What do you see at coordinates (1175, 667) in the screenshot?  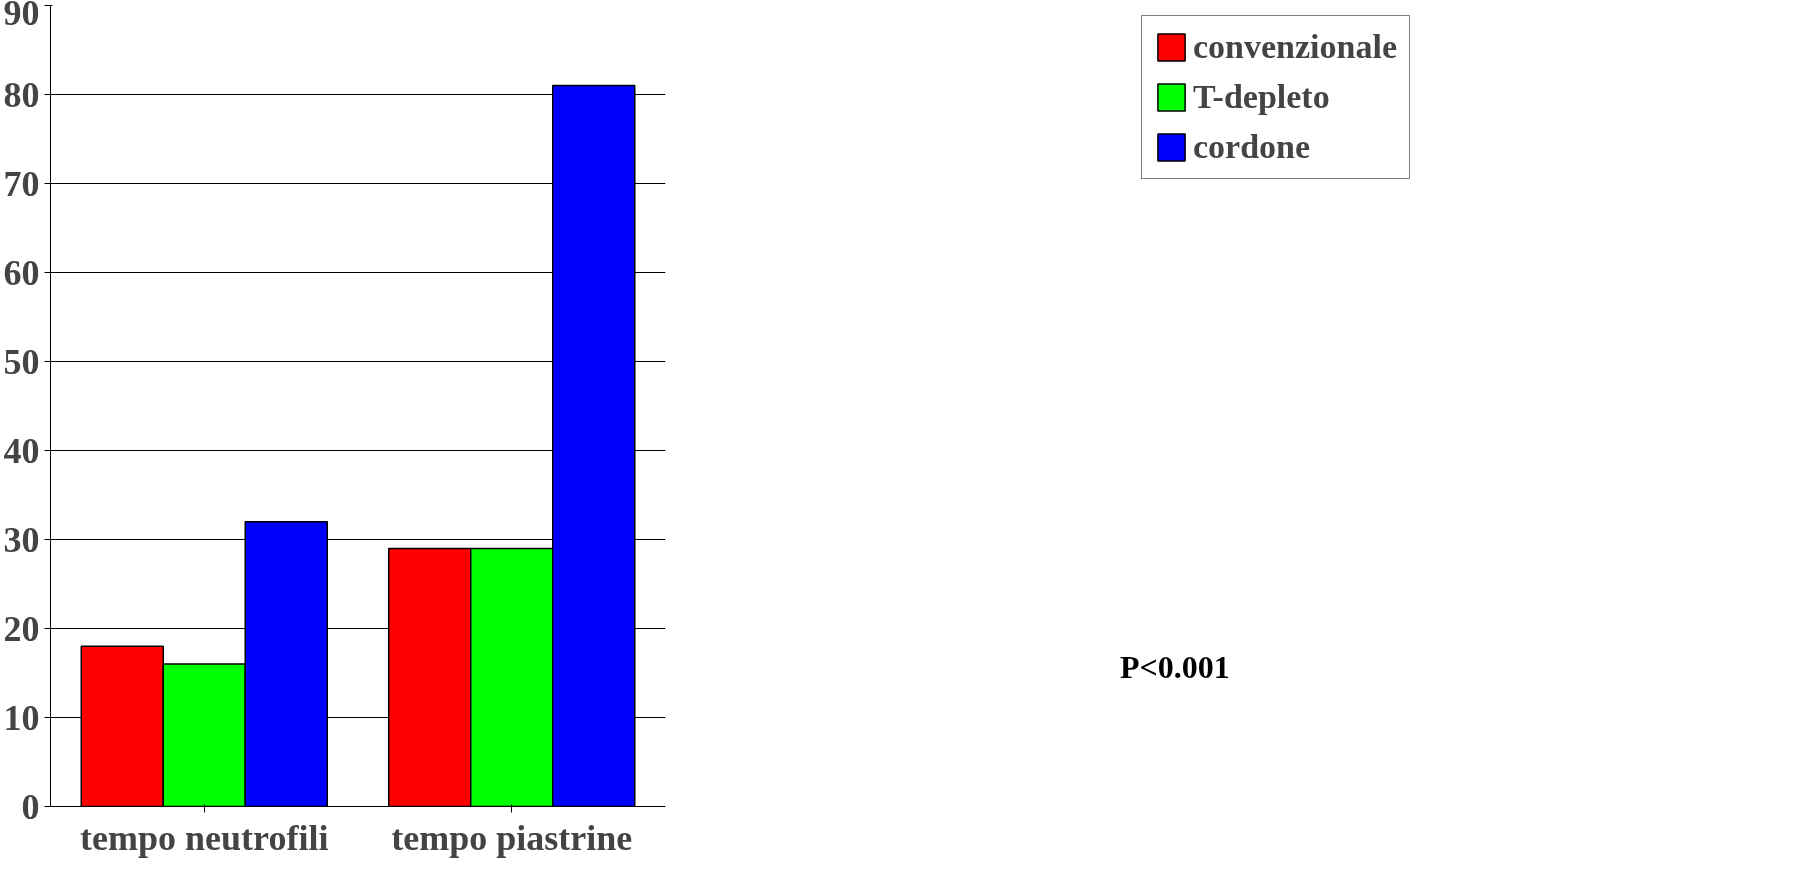 I see `text: P<0.001` at bounding box center [1175, 667].